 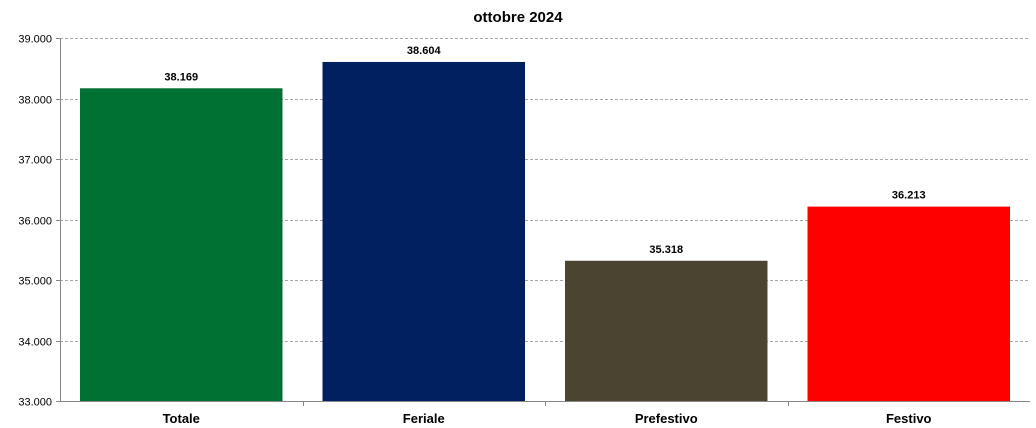 What do you see at coordinates (35, 40) in the screenshot?
I see `y-tick-label: 39.000` at bounding box center [35, 40].